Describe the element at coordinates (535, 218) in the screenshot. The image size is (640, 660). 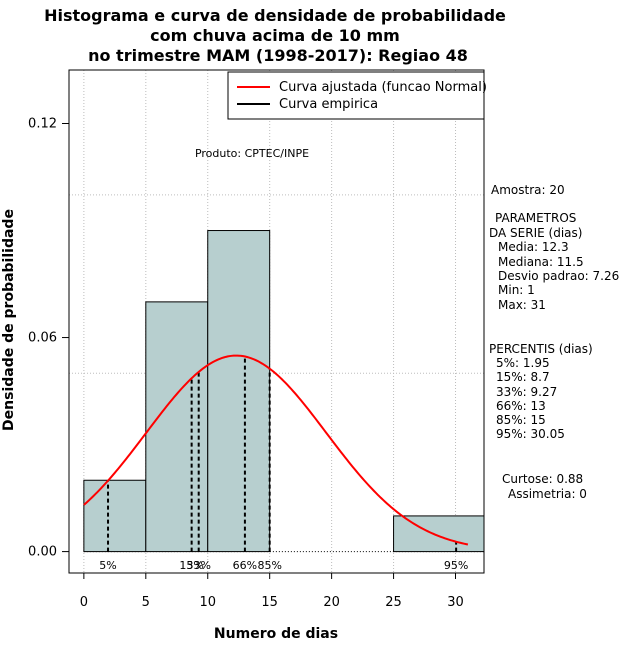
I see `stat-param-title-1: PARAMETROS` at that location.